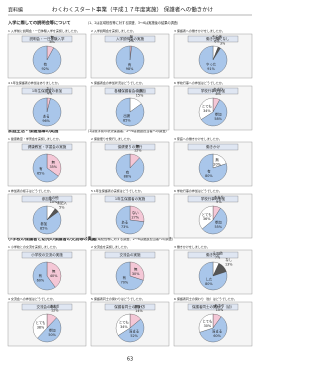 The width and height of the screenshot is (320, 367). Describe the element at coordinates (127, 120) in the screenshot. I see `slice-value: 85%` at that location.